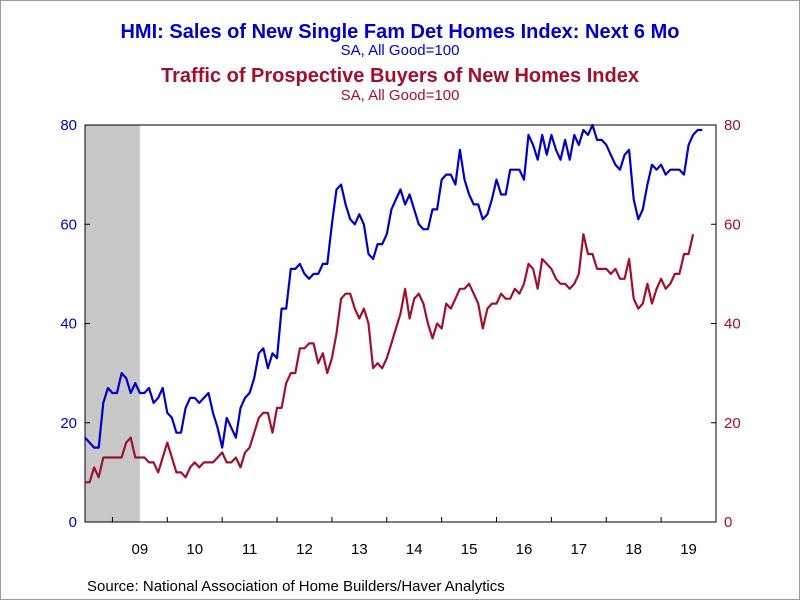 The height and width of the screenshot is (600, 800). I want to click on x-tick-label: 19, so click(688, 549).